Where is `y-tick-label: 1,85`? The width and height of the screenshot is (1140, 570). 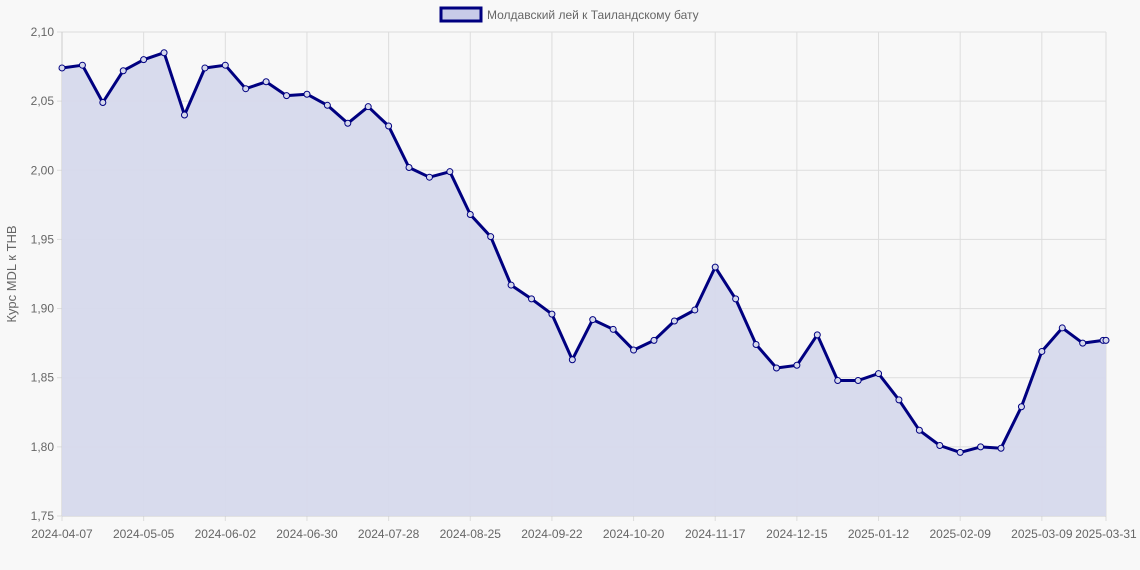
y-tick-label: 1,85 is located at coordinates (43, 378).